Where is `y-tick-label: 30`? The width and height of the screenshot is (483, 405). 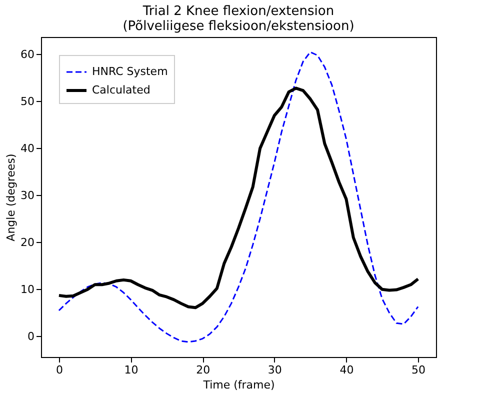 y-tick-label: 30 is located at coordinates (27, 195).